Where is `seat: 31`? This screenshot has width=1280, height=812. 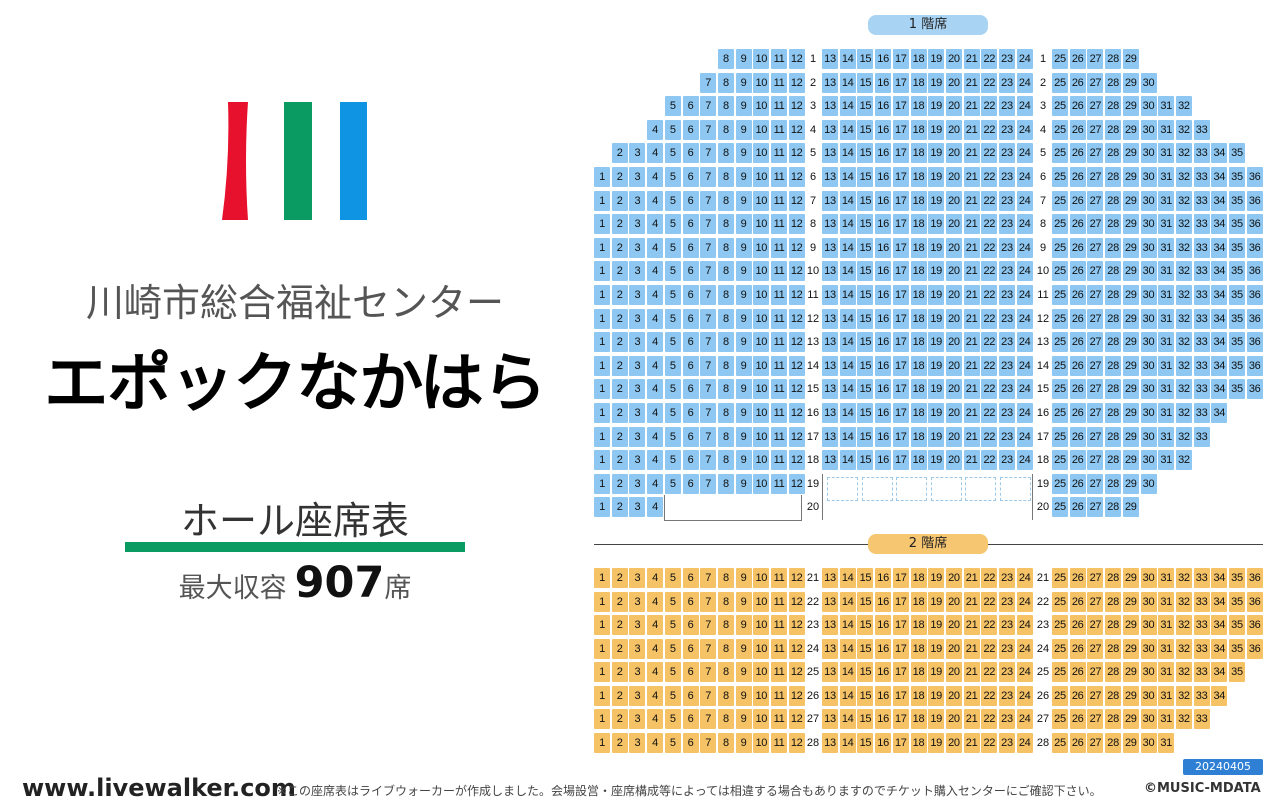 seat: 31 is located at coordinates (1166, 742).